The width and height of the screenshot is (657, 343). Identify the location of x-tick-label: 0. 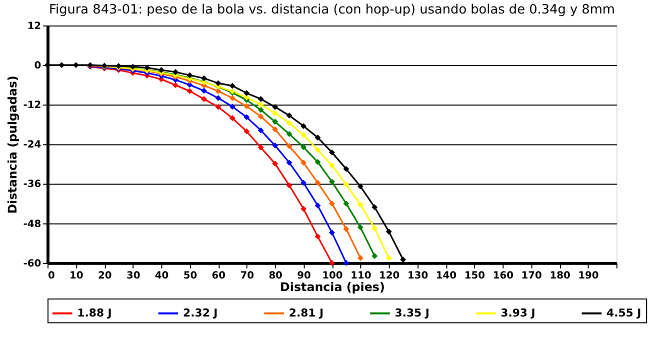
(51, 276).